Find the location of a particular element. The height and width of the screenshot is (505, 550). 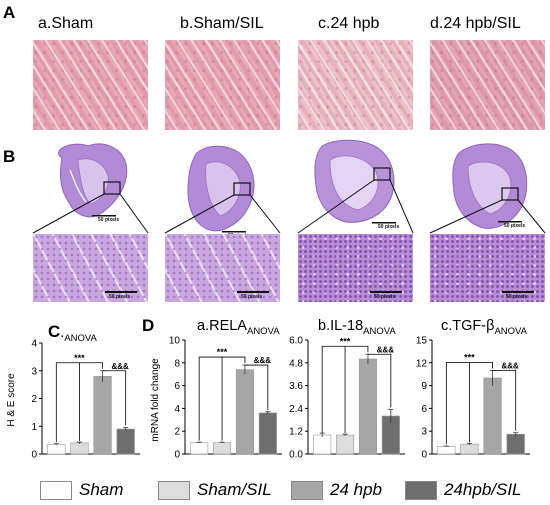

panel-d-label: D is located at coordinates (148, 325).